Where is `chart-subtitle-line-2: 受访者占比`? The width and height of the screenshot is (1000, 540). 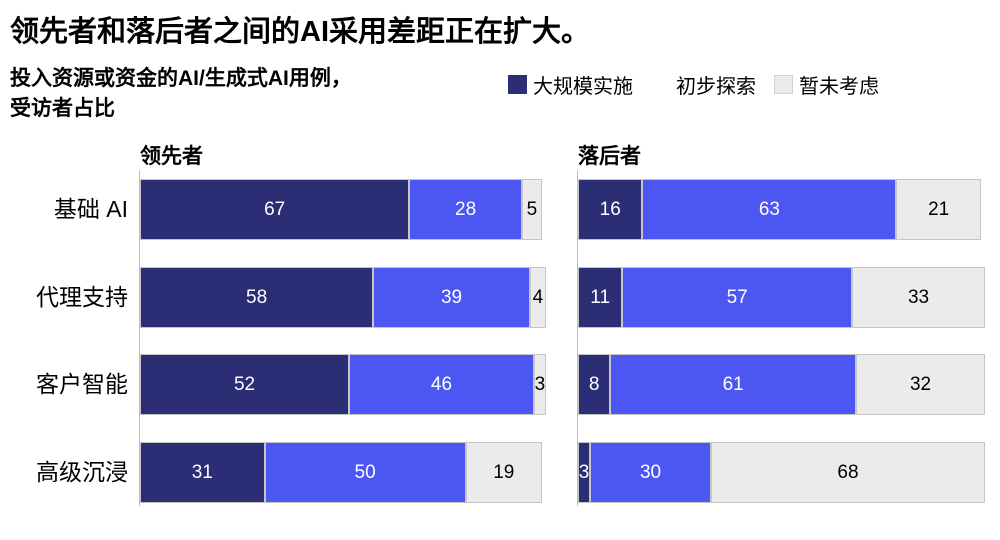 chart-subtitle-line-2: 受访者占比 is located at coordinates (62, 108).